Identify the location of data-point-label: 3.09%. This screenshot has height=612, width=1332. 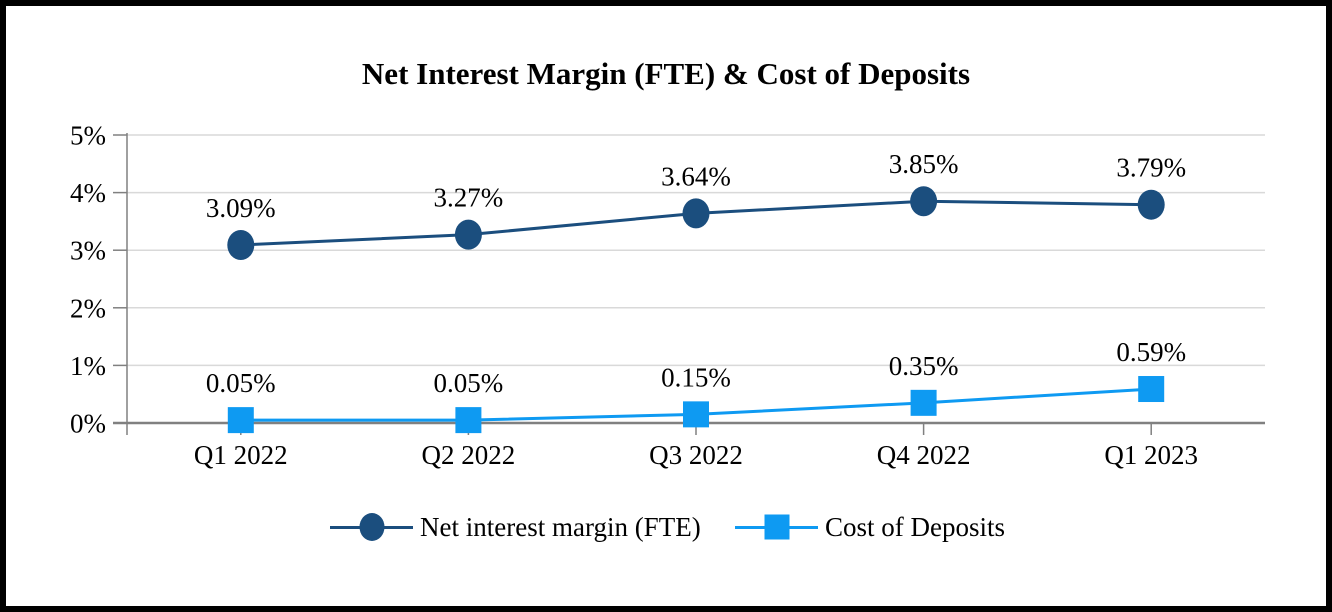
(241, 208).